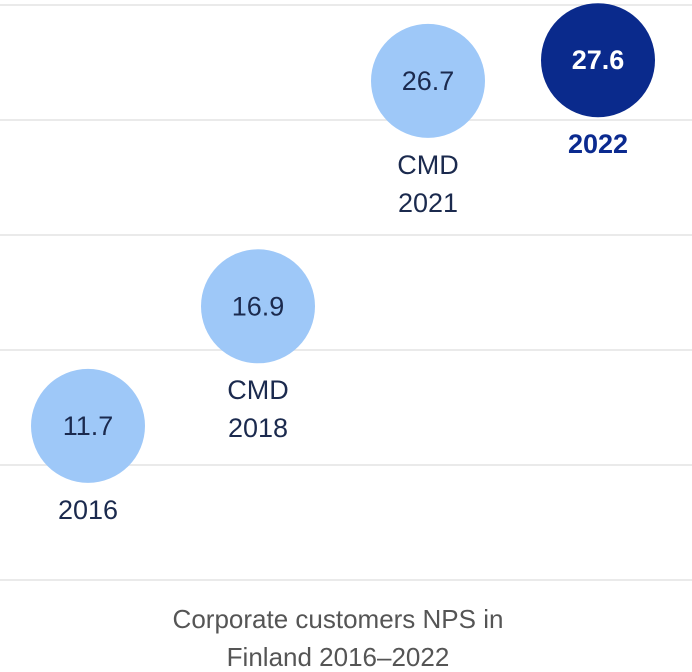 The image size is (692, 672). I want to click on category-label: 2016, so click(88, 509).